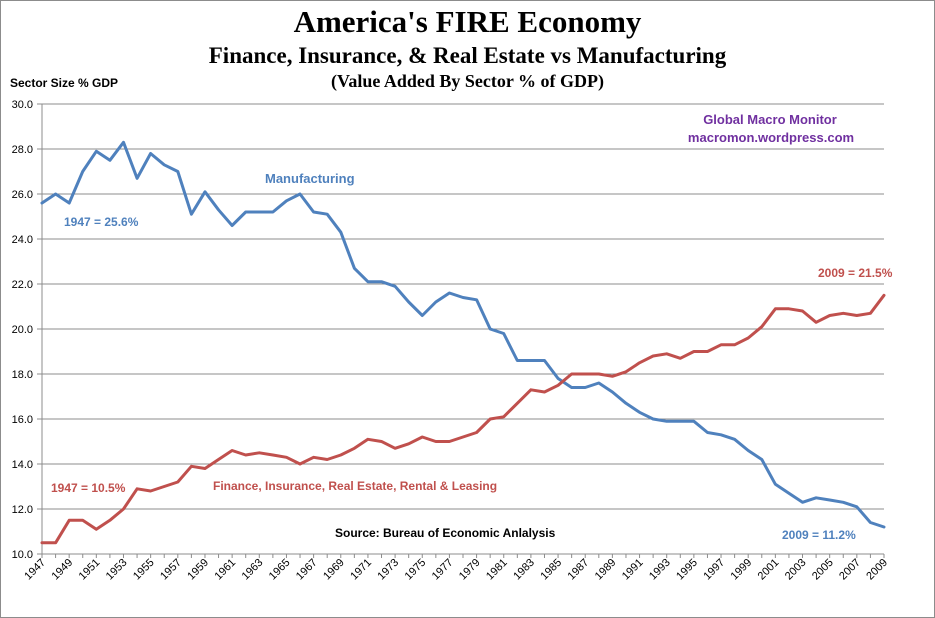  What do you see at coordinates (769, 570) in the screenshot?
I see `x-tick-label: 2001` at bounding box center [769, 570].